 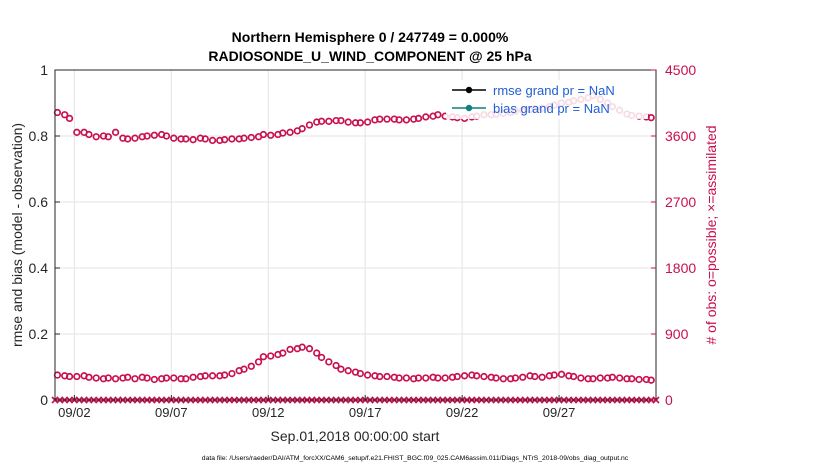 What do you see at coordinates (44, 235) in the screenshot?
I see `left-axis-ticks: 0 0.2 0.4 0.6 0.8 1` at bounding box center [44, 235].